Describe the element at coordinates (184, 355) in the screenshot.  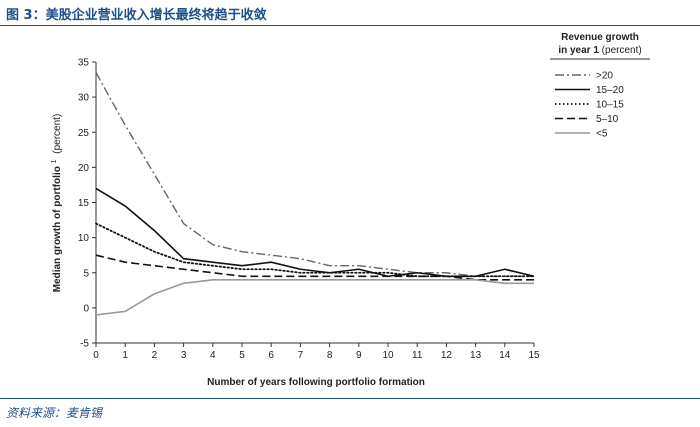
I see `x-tick-label: 3` at that location.